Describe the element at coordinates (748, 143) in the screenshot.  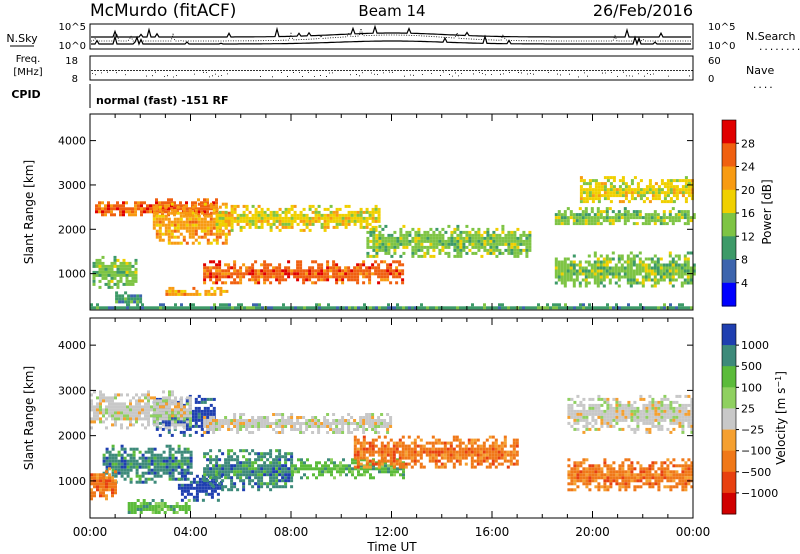
I see `colorbar-tick-label: 28` at that location.